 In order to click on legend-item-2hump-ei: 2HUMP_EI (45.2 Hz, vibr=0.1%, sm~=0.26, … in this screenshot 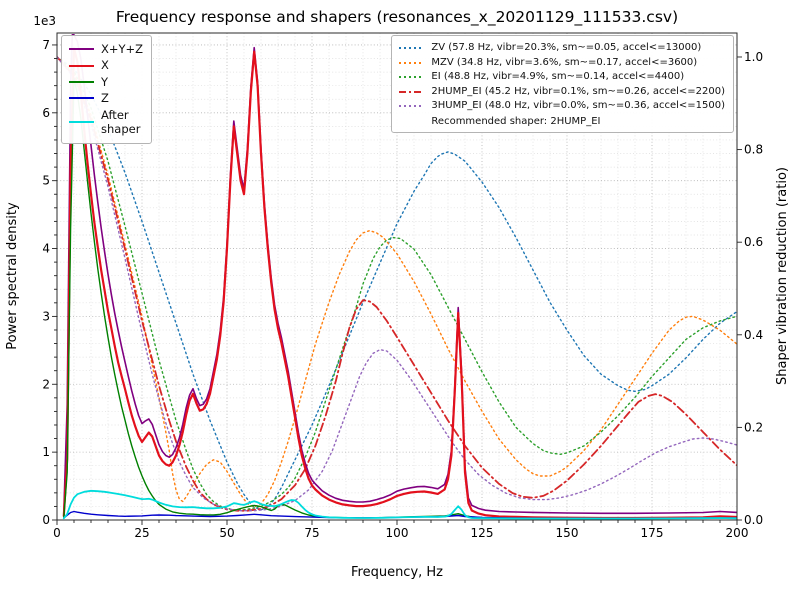, I will do `click(562, 92)`.